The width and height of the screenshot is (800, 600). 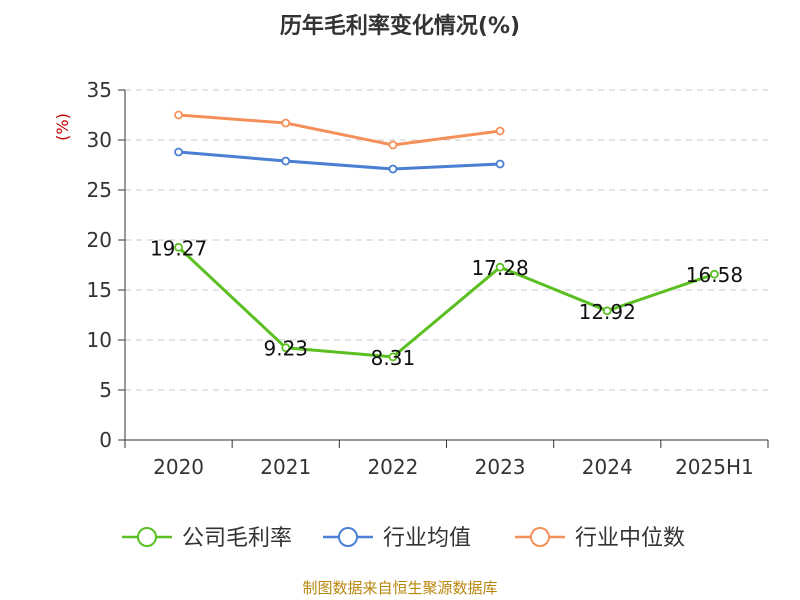 I want to click on source-note: 制图数据来自恒生聚源数据库, so click(x=399, y=588).